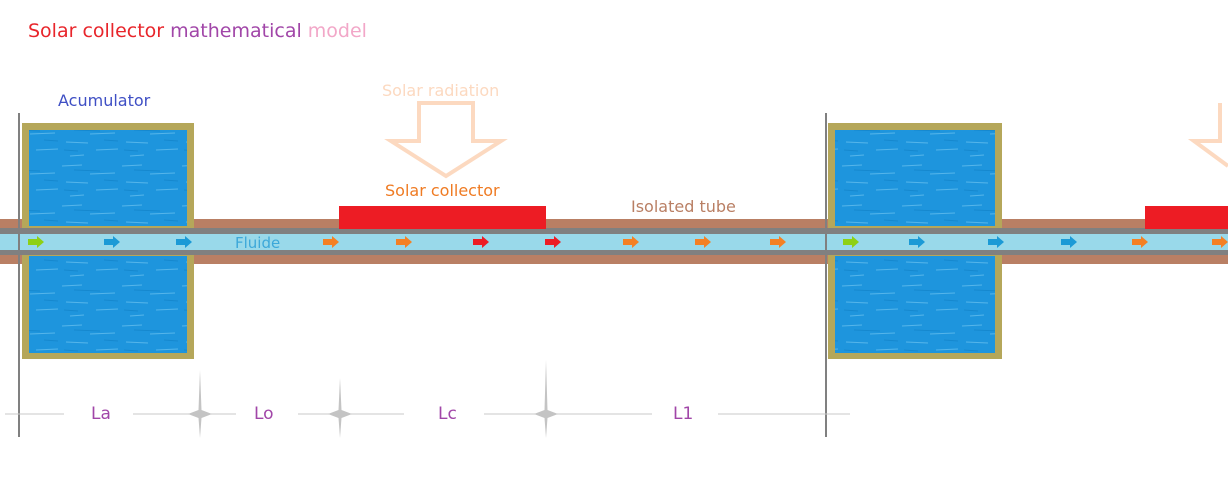 The image size is (1228, 504). Describe the element at coordinates (442, 190) in the screenshot. I see `solar-collector-label: Solar collector` at that location.